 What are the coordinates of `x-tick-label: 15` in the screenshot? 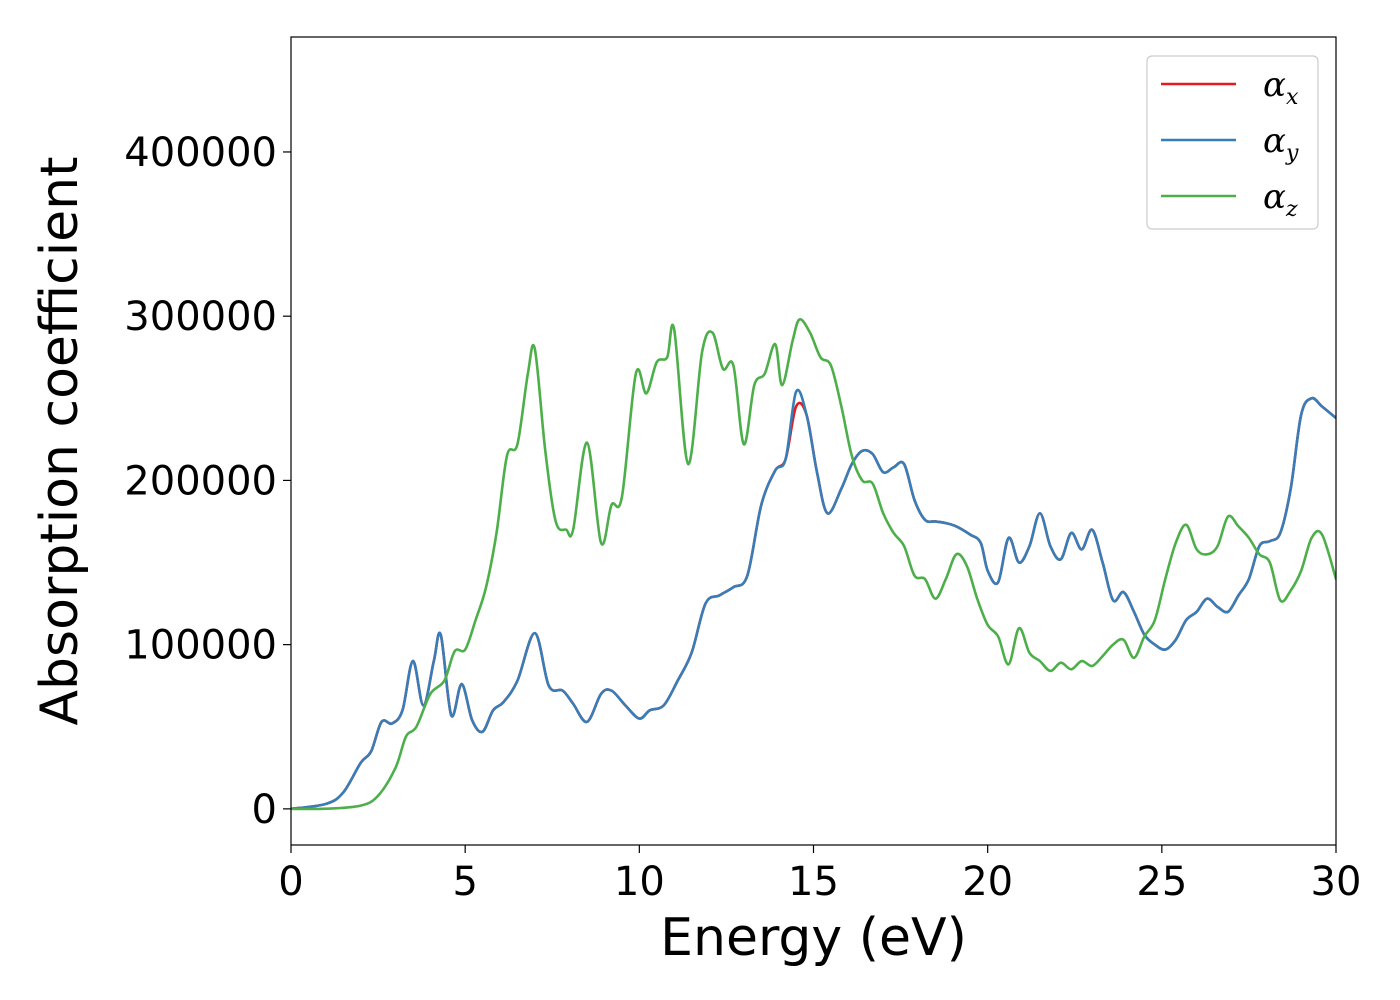 It's located at (813, 882).